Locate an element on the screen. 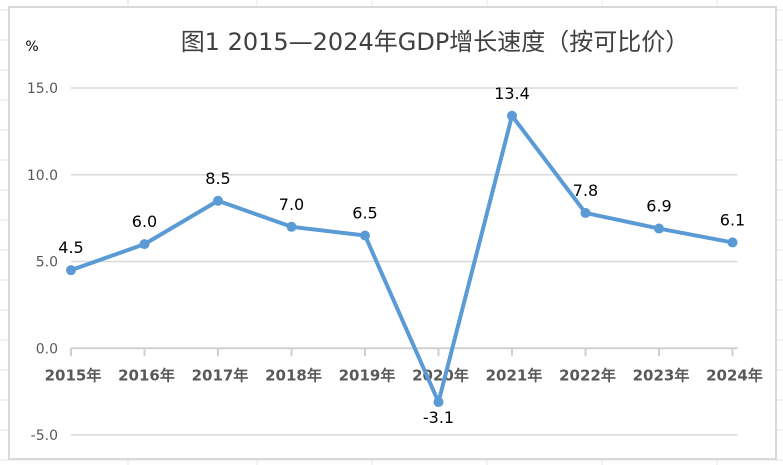 The height and width of the screenshot is (465, 783). chart-title: 图1 2015—2024年GDP增长速度（按可比价） is located at coordinates (435, 42).